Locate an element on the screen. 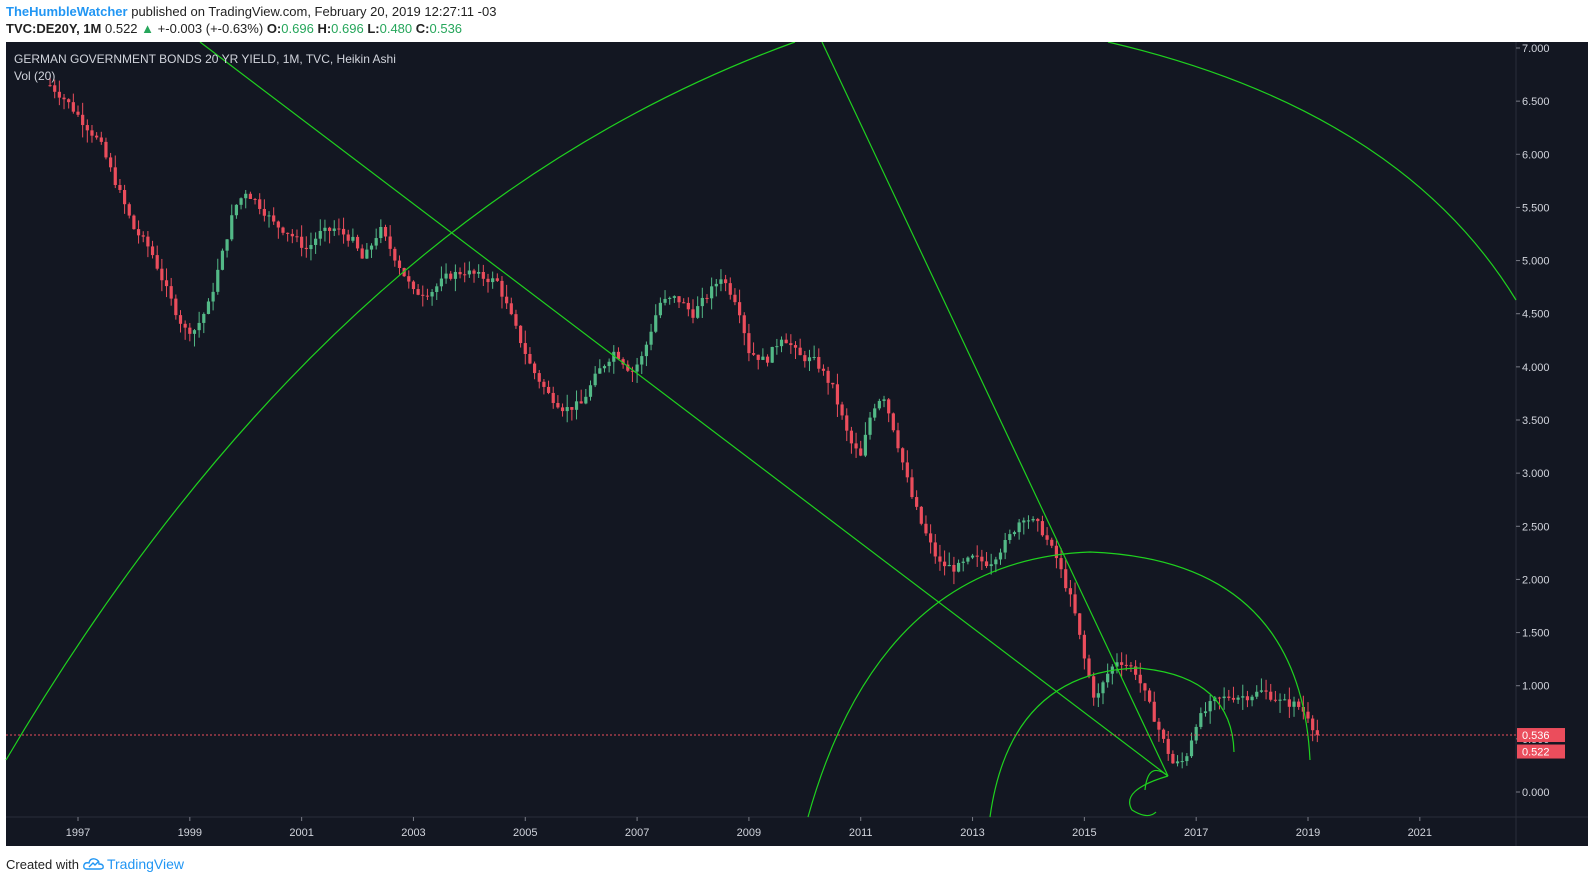 The image size is (1588, 892). price-label: 0.536 is located at coordinates (1536, 736).